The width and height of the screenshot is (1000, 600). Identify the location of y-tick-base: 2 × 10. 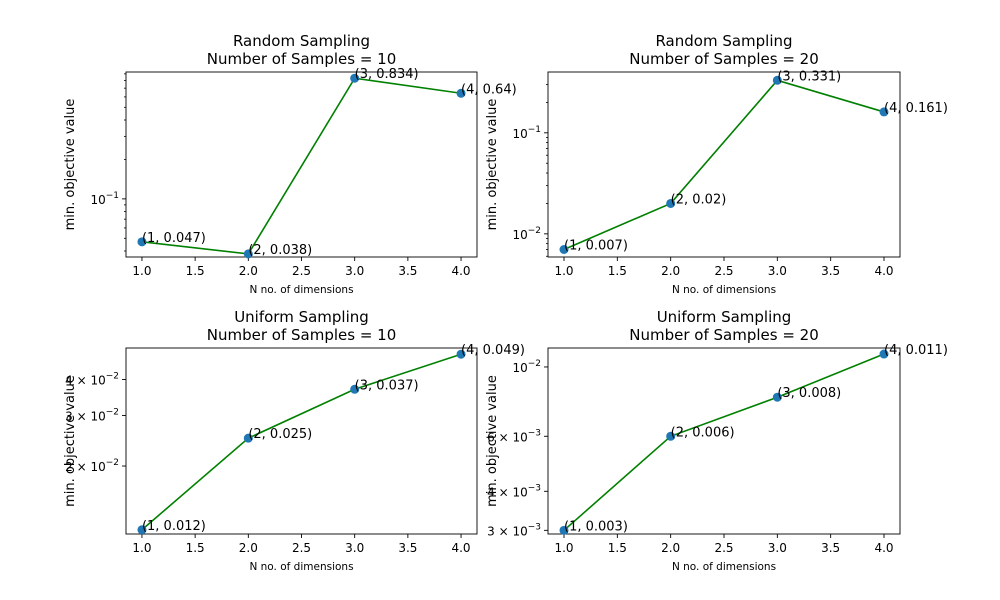
(85, 467).